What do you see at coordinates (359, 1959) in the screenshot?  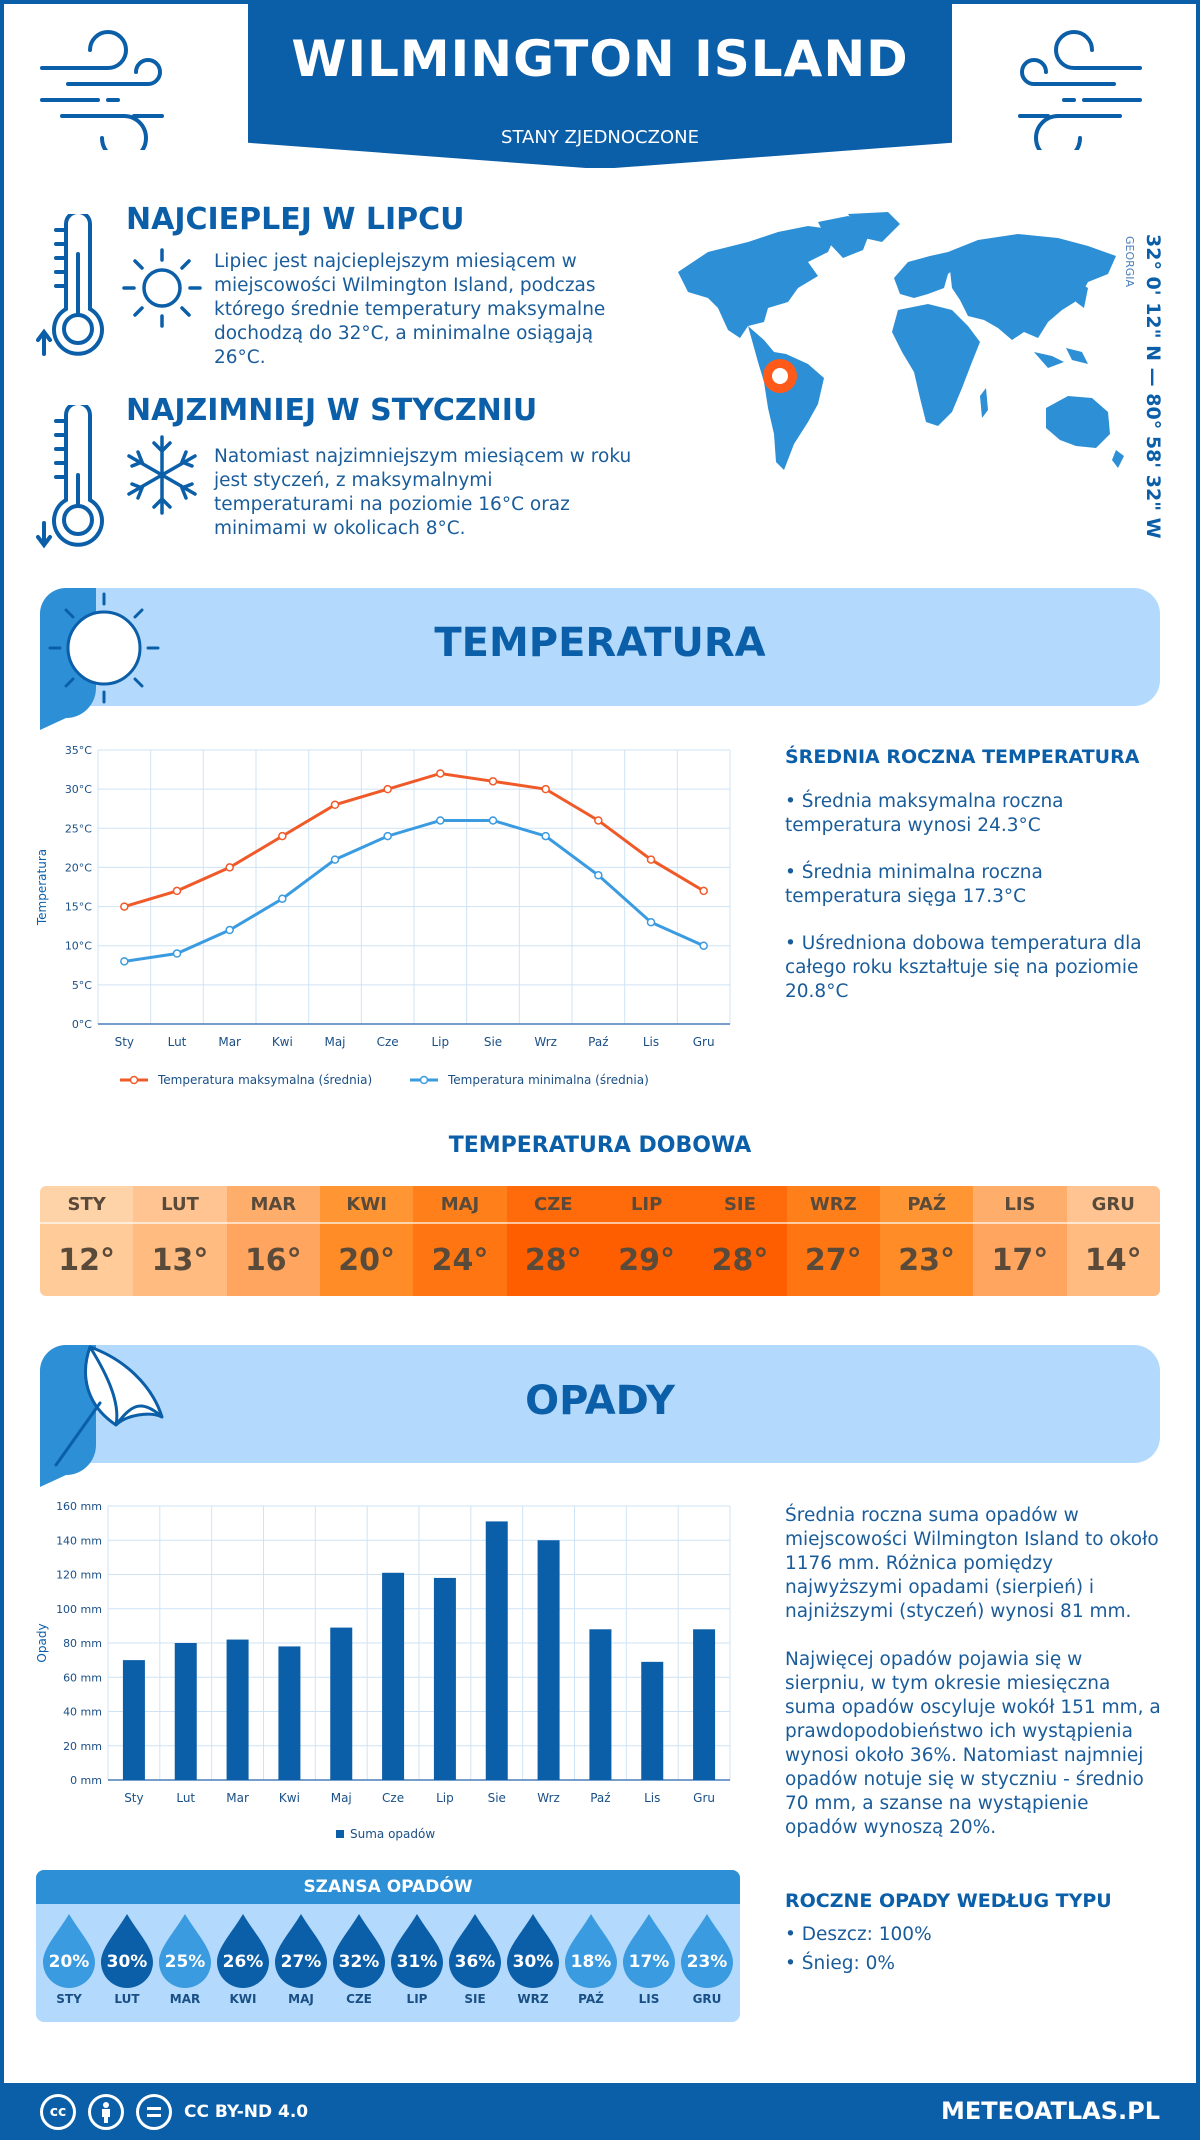 I see `rain-chance-item: 32% CZE` at bounding box center [359, 1959].